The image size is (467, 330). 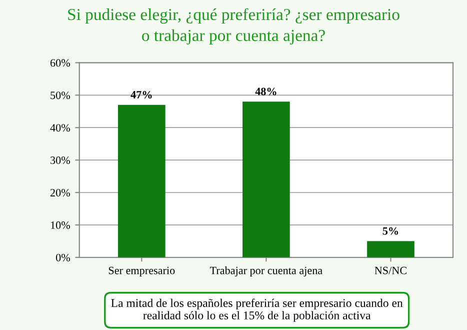 What do you see at coordinates (390, 231) in the screenshot?
I see `data-label: 5%` at bounding box center [390, 231].